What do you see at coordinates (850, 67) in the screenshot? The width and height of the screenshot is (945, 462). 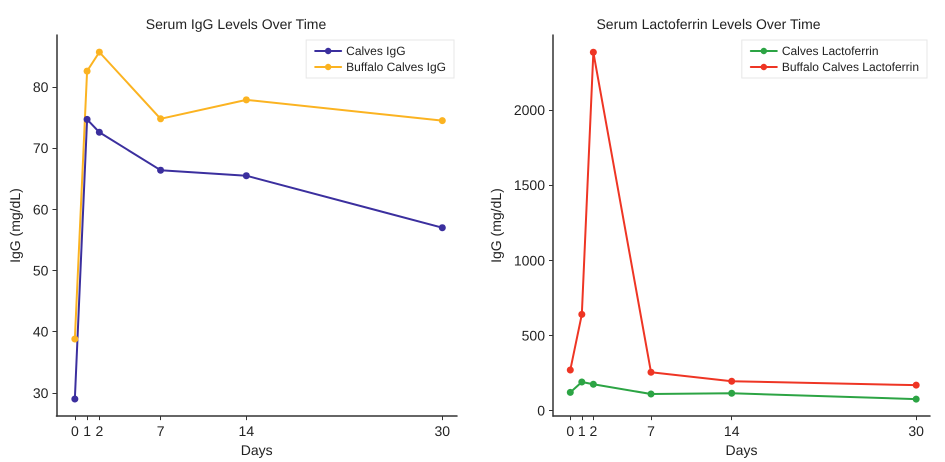 I see `legend-label: Buffalo Calves Lactoferrin` at bounding box center [850, 67].